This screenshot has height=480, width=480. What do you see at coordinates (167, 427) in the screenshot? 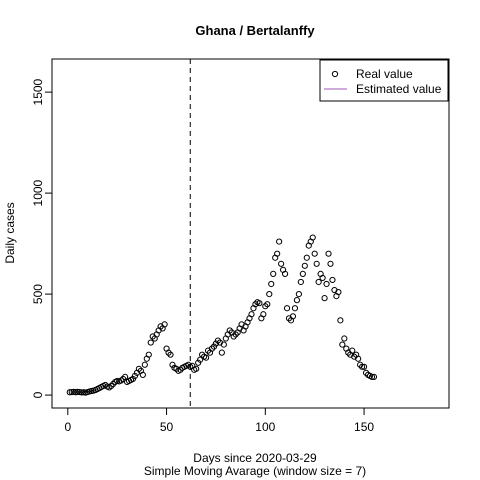
I see `x-tick-label: 50` at bounding box center [167, 427].